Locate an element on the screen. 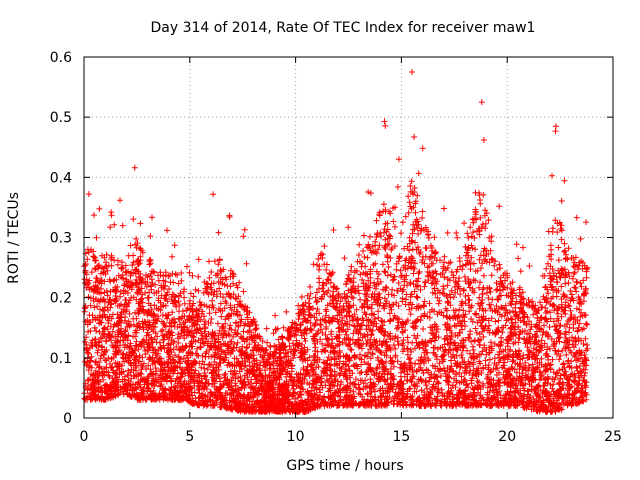 Image resolution: width=640 pixels, height=480 pixels. y-tick-label: 0.1 is located at coordinates (61, 359).